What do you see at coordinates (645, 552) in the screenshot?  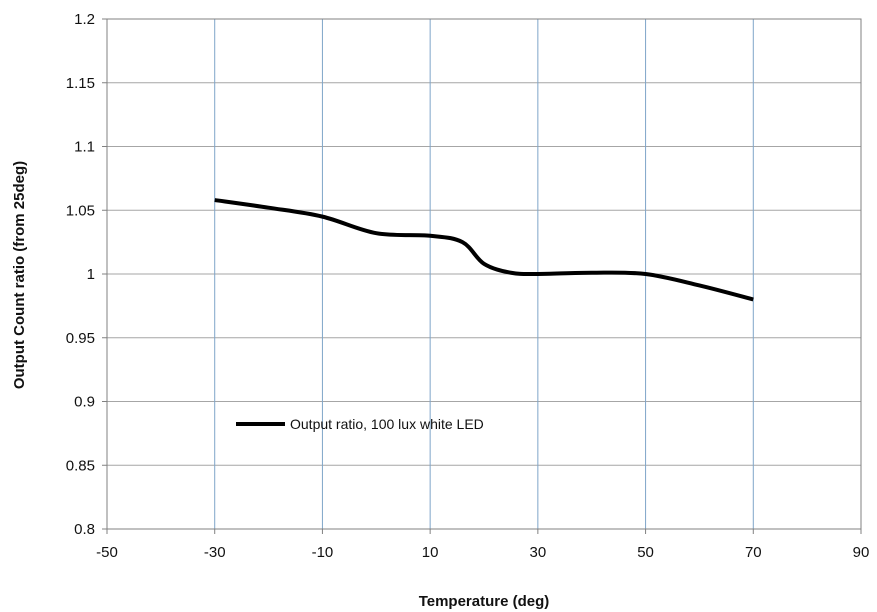 I see `x-tick-label: 50` at bounding box center [645, 552].